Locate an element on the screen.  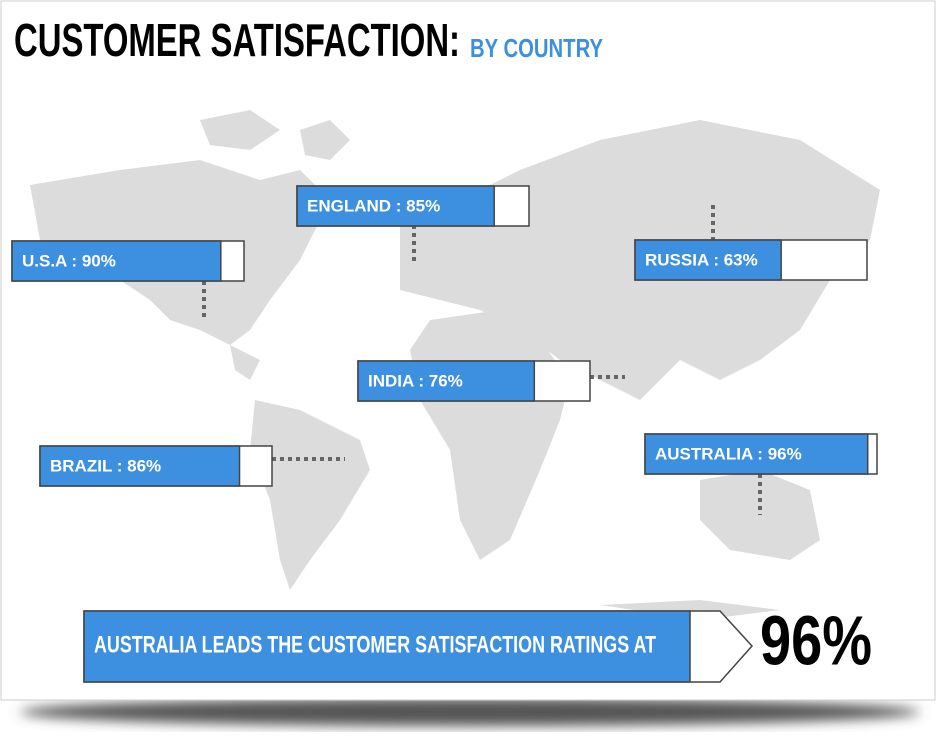
title: CUSTOMER SATISFACTION: is located at coordinates (237, 40).